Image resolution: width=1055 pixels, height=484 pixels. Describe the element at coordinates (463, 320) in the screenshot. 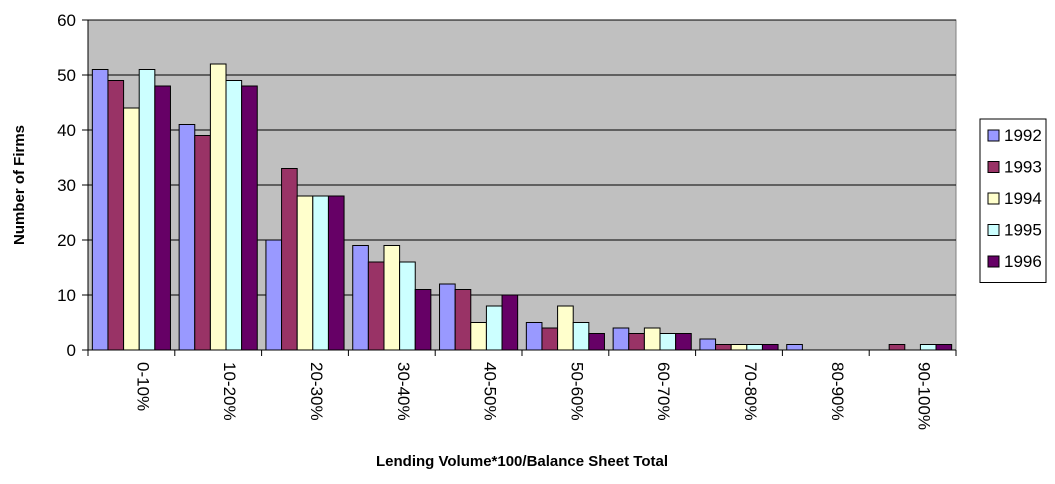

I see `bar-1993-40-50%` at that location.